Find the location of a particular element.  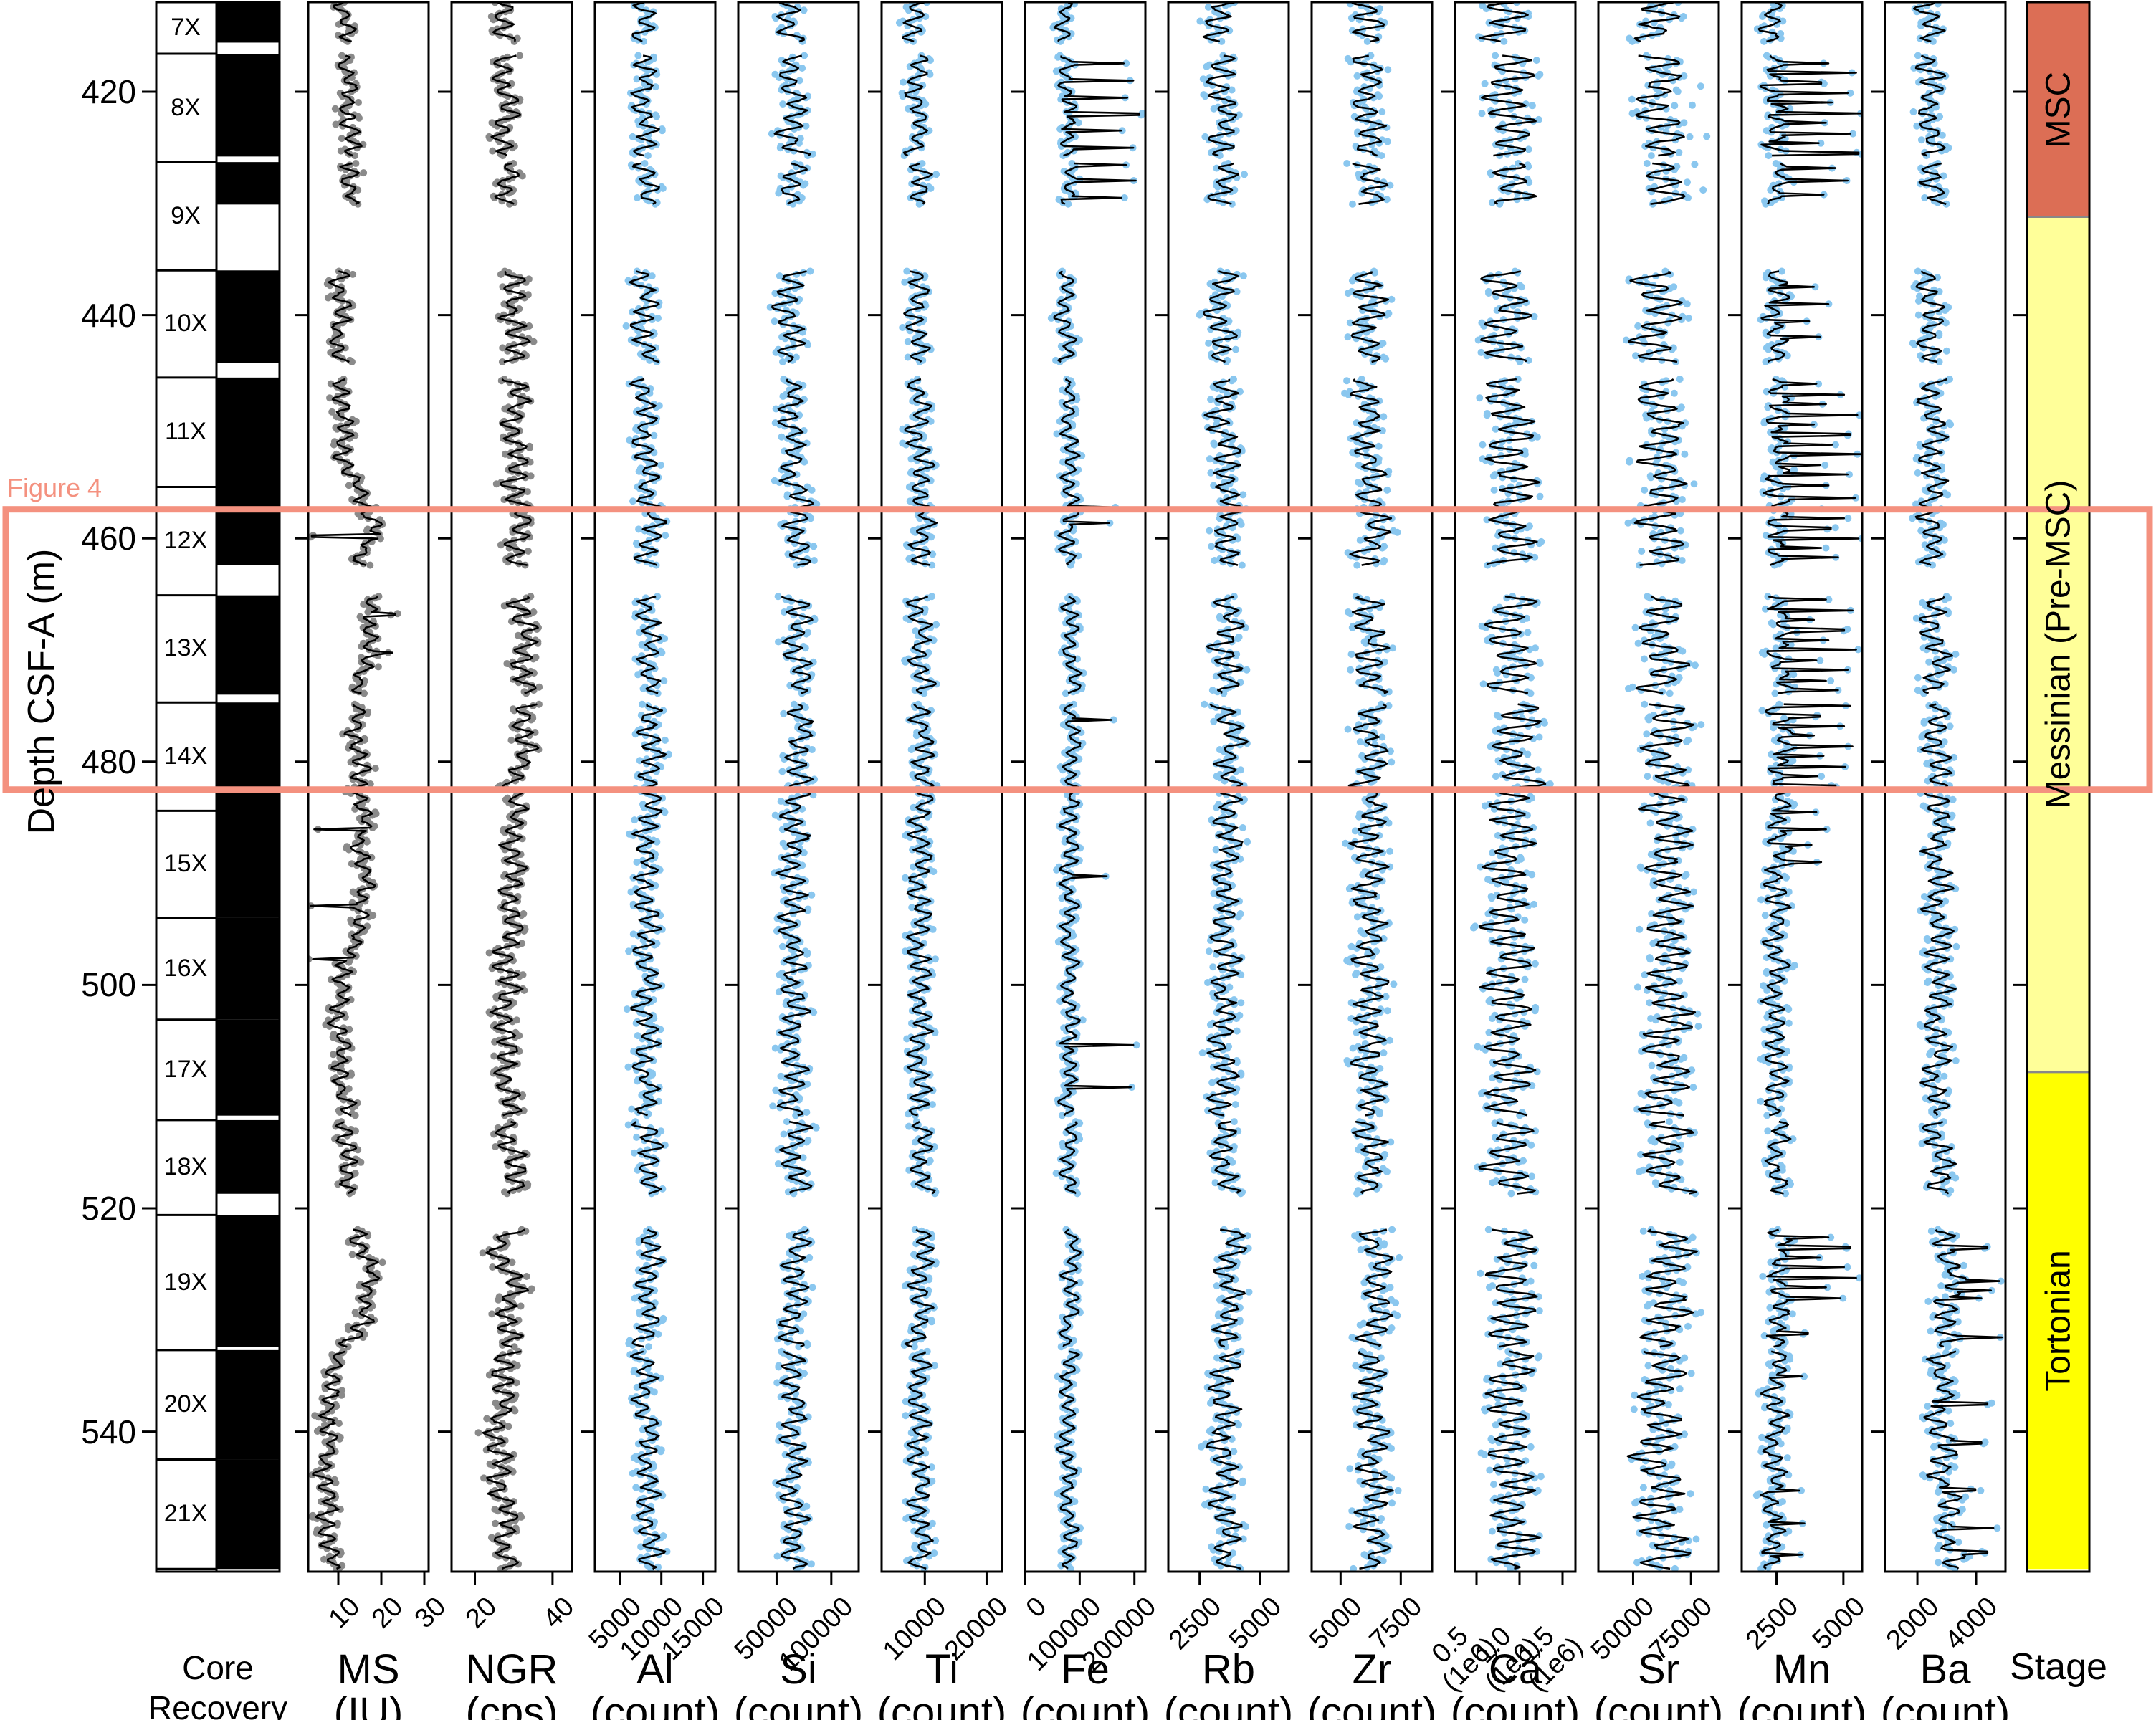

panel-unit-ba: (count) is located at coordinates (1945, 1704).